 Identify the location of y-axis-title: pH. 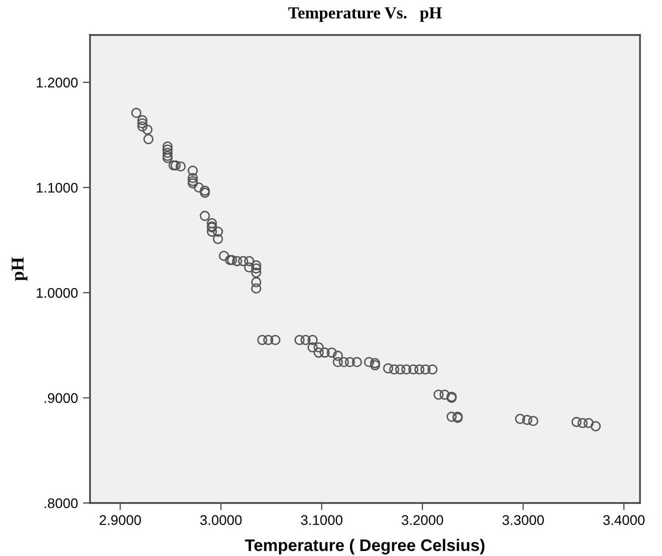
(20, 269).